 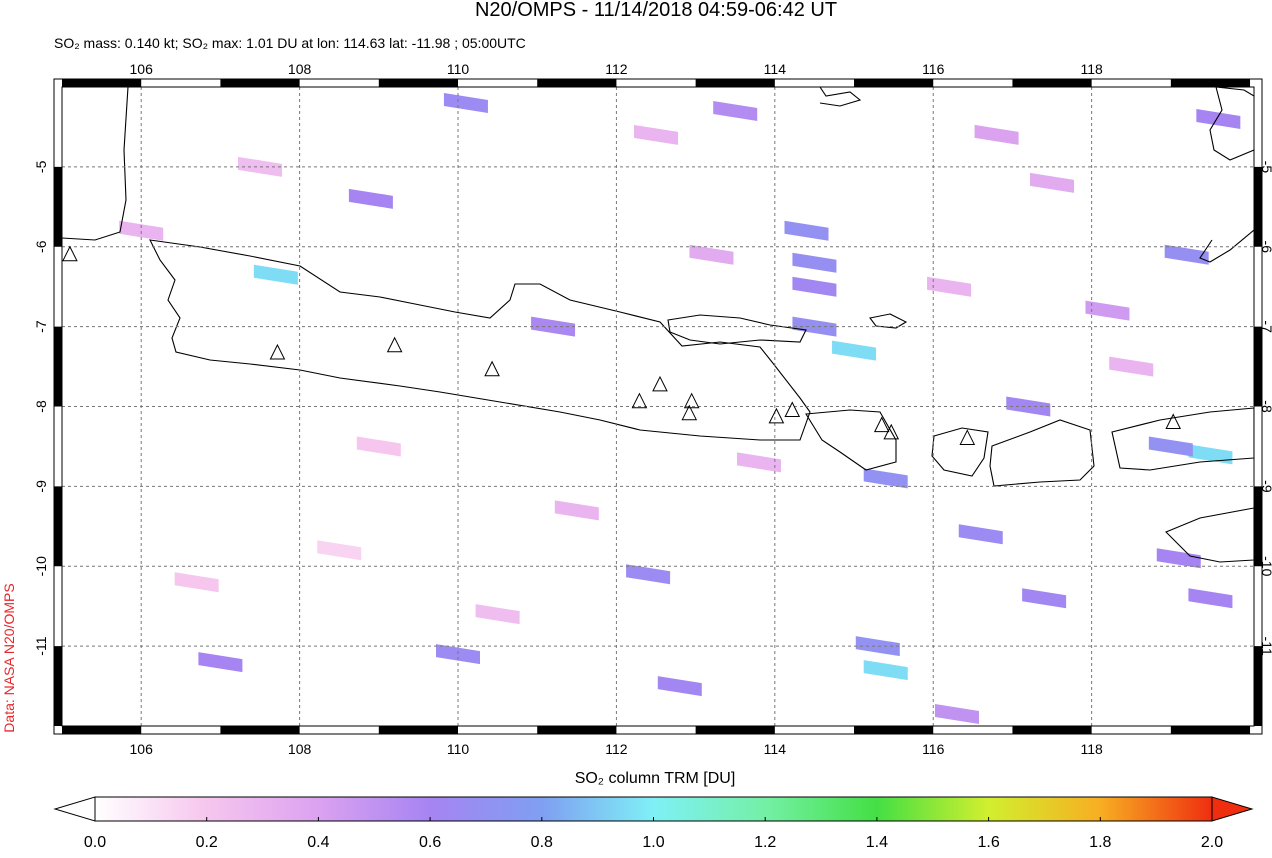 I want to click on x-tick-label-top: 108, so click(x=300, y=69).